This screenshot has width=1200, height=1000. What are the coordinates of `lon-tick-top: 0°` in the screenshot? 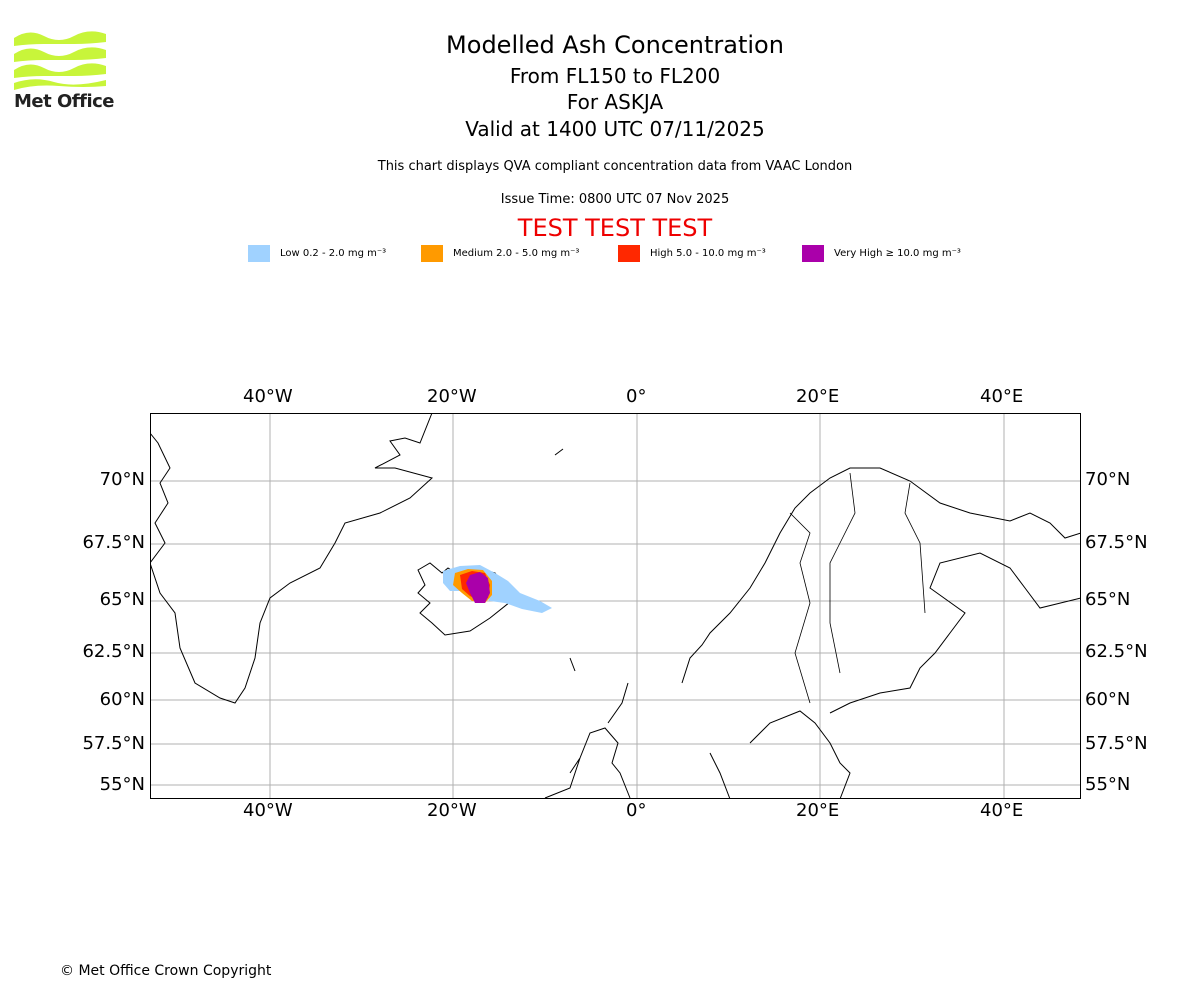 It's located at (636, 396).